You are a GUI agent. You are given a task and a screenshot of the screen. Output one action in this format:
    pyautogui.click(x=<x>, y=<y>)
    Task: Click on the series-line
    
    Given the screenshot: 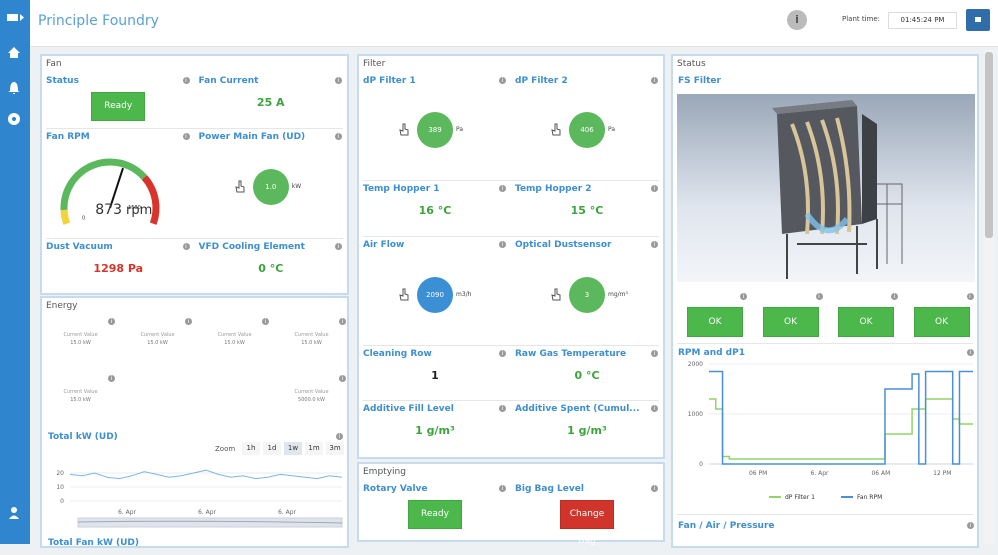 What is the action you would take?
    pyautogui.click(x=841, y=417)
    